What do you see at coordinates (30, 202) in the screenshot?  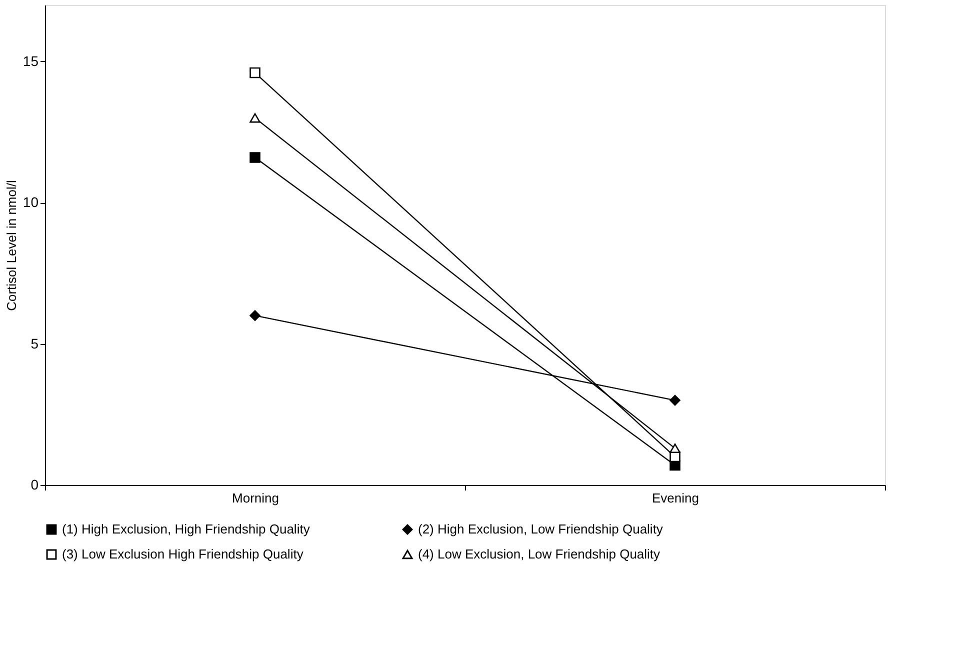 I see `y-tick-label: 10` at bounding box center [30, 202].